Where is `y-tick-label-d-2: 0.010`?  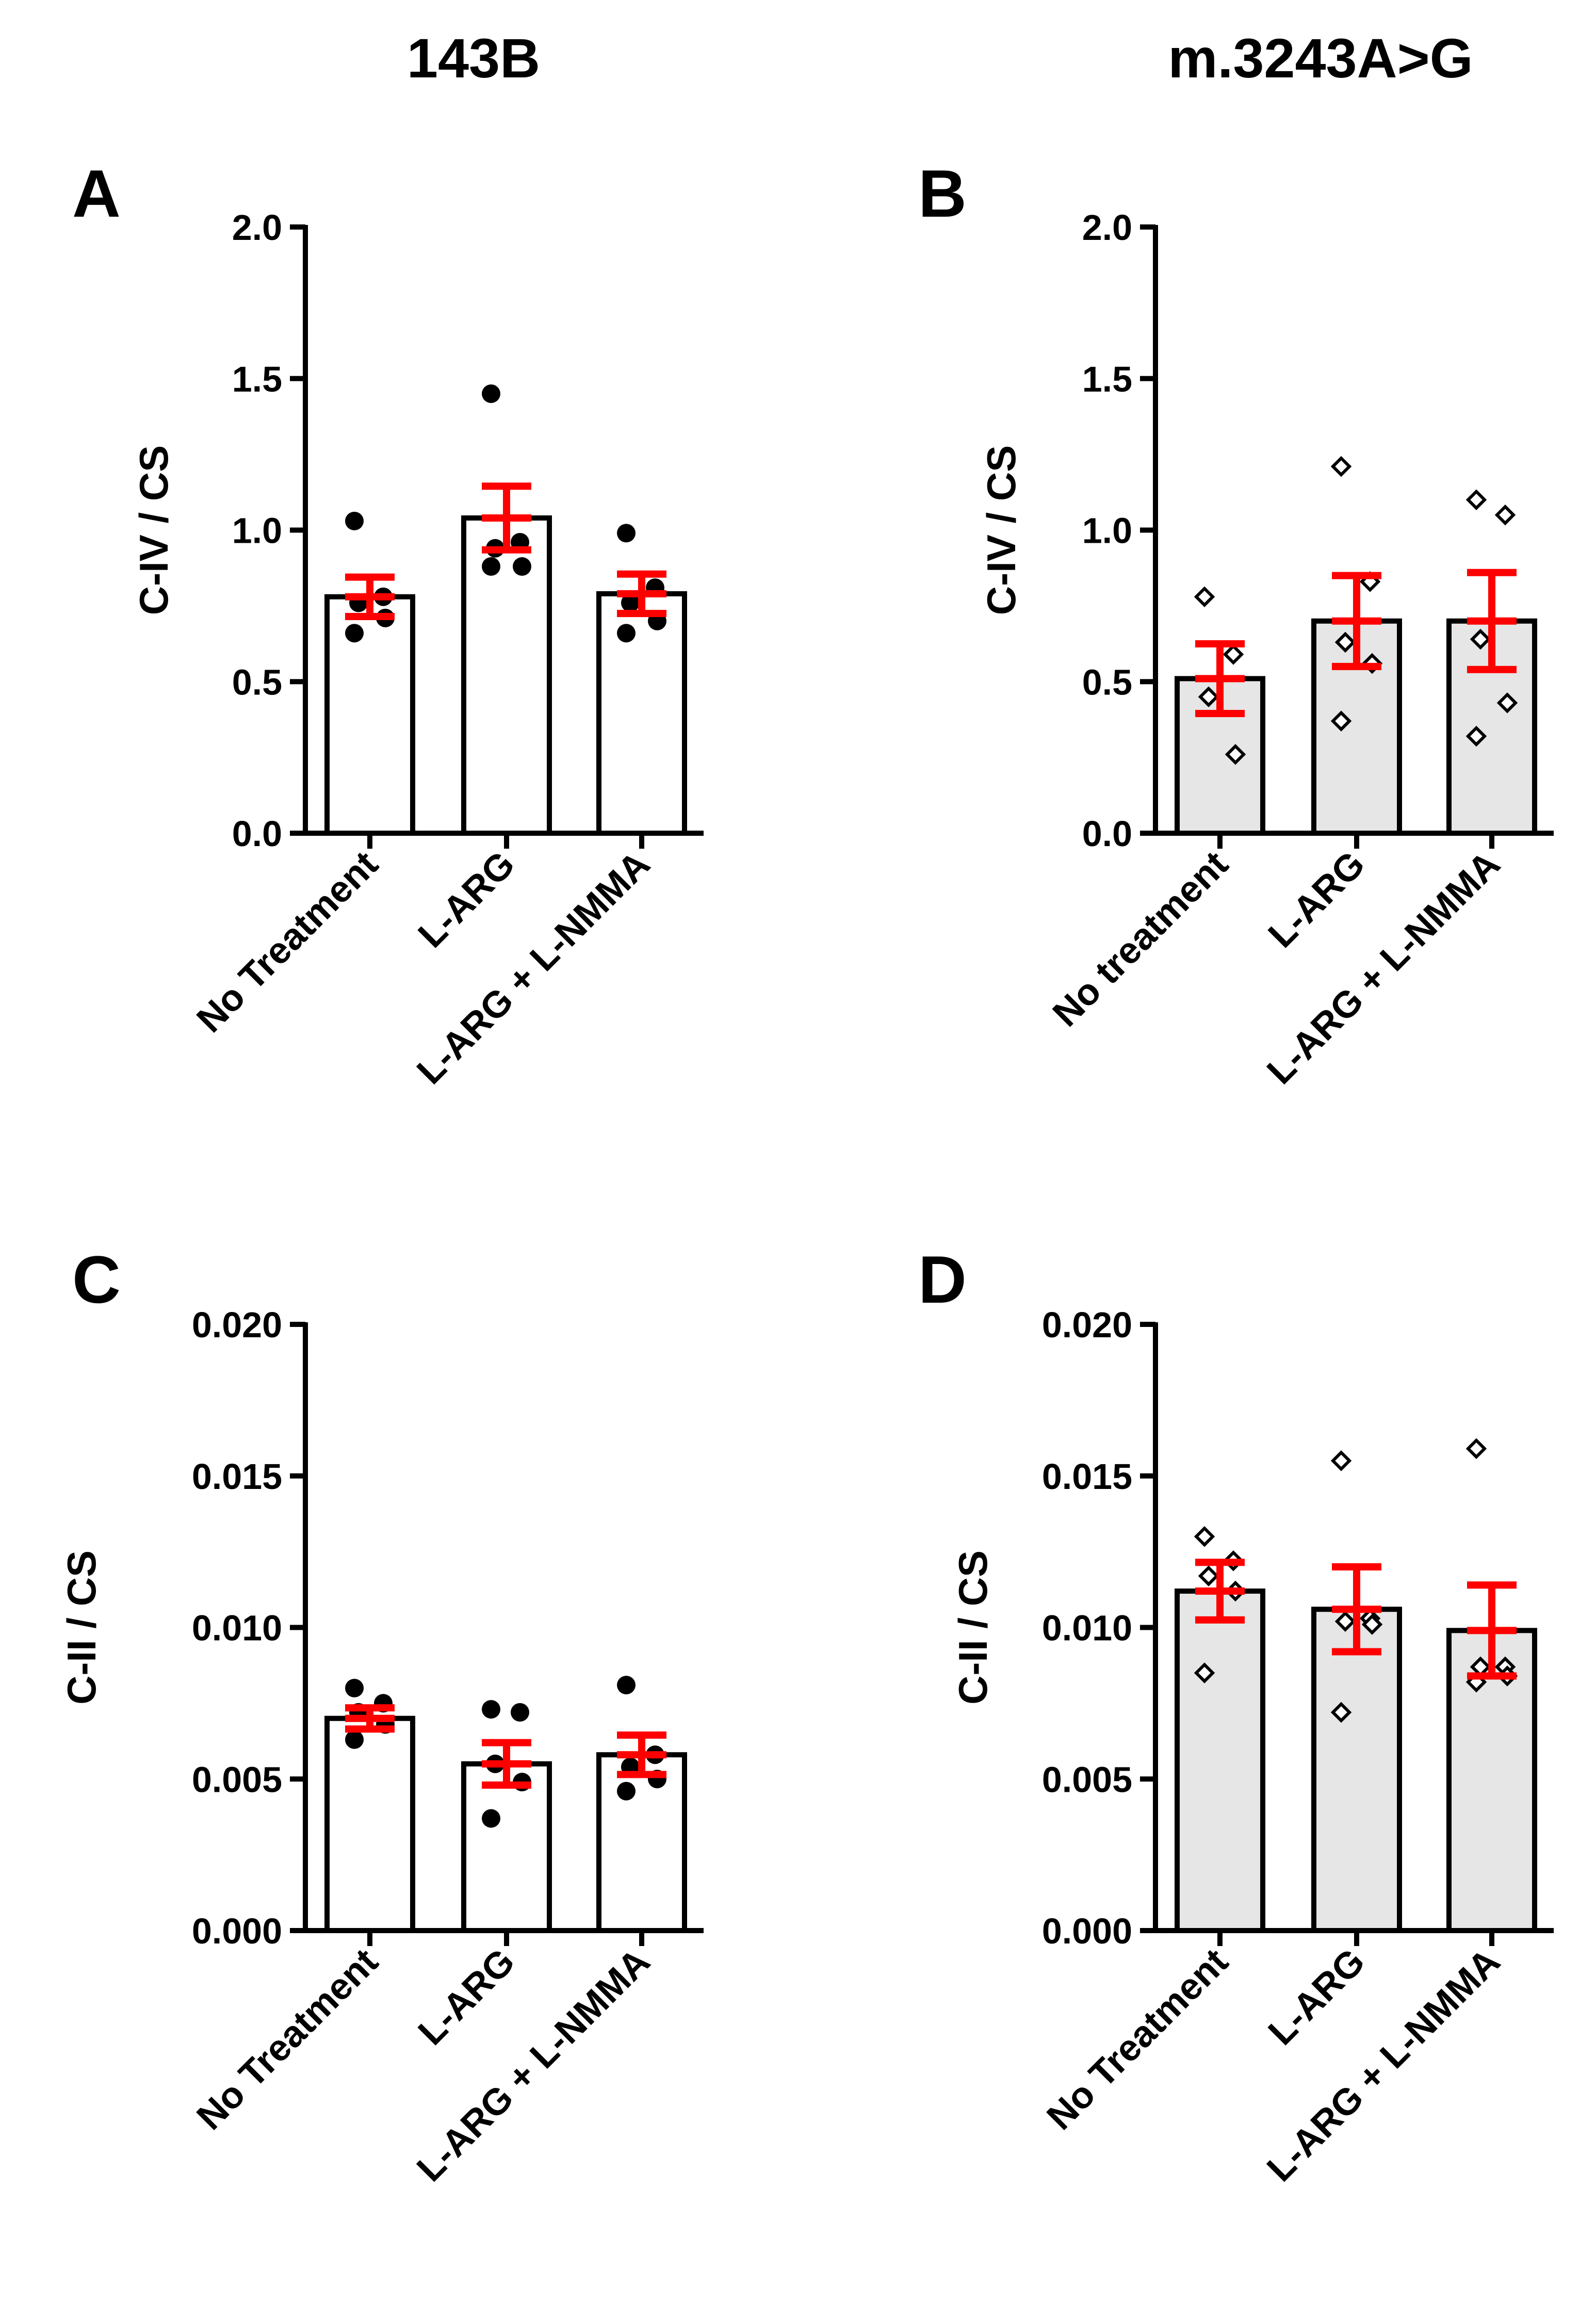 y-tick-label-d-2: 0.010 is located at coordinates (1087, 1628).